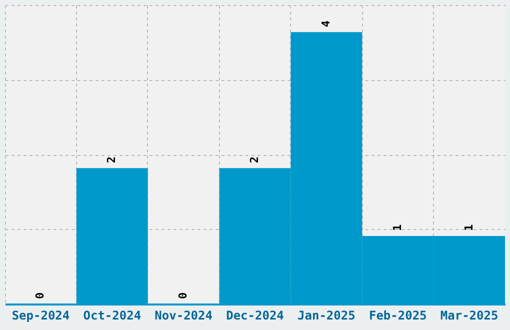 Image resolution: width=510 pixels, height=330 pixels. I want to click on x-tick-label: Sep-2024, so click(41, 315).